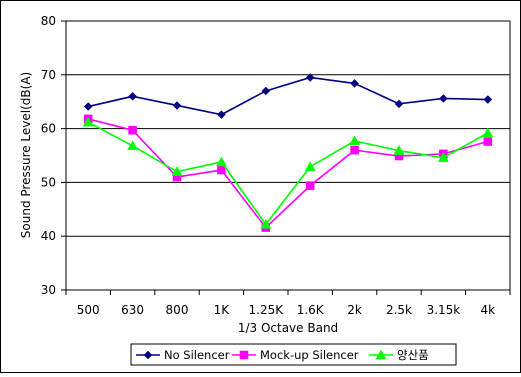 The image size is (521, 377). What do you see at coordinates (48, 75) in the screenshot?
I see `y-tick-label: 70` at bounding box center [48, 75].